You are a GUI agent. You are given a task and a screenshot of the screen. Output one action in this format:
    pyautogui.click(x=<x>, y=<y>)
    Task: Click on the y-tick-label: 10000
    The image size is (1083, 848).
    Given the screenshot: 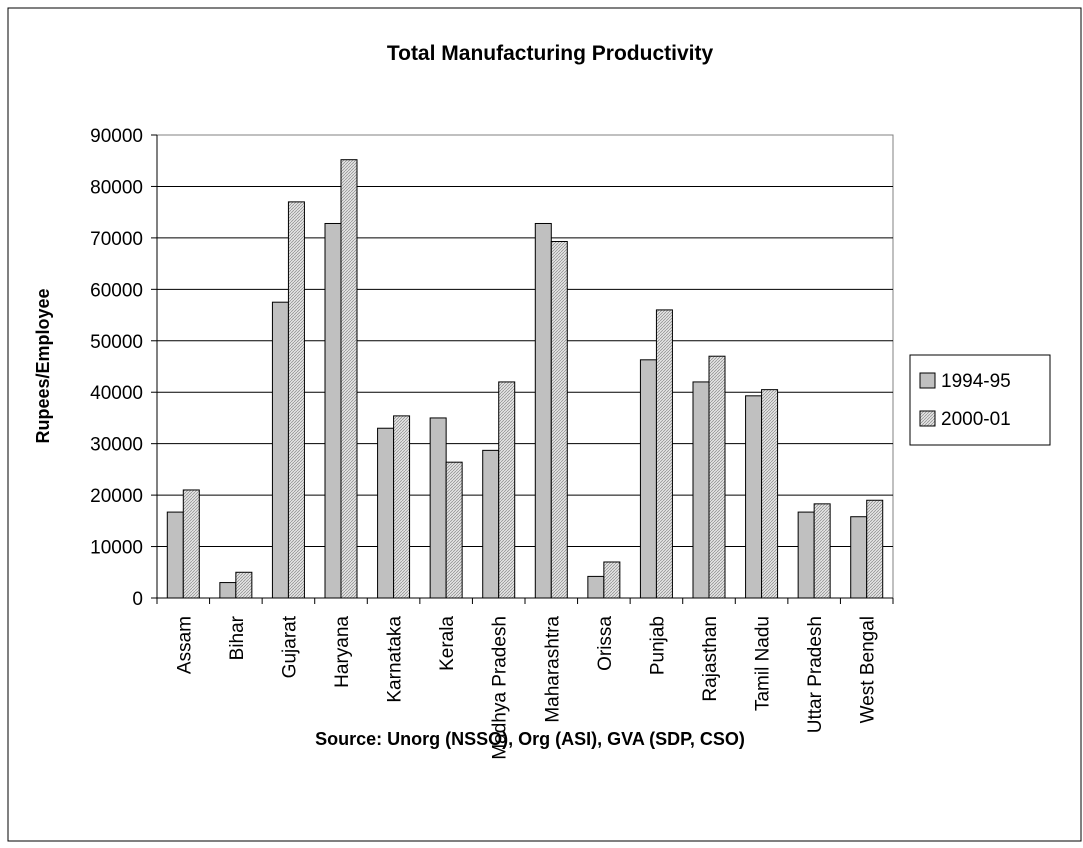 What is the action you would take?
    pyautogui.click(x=116, y=548)
    